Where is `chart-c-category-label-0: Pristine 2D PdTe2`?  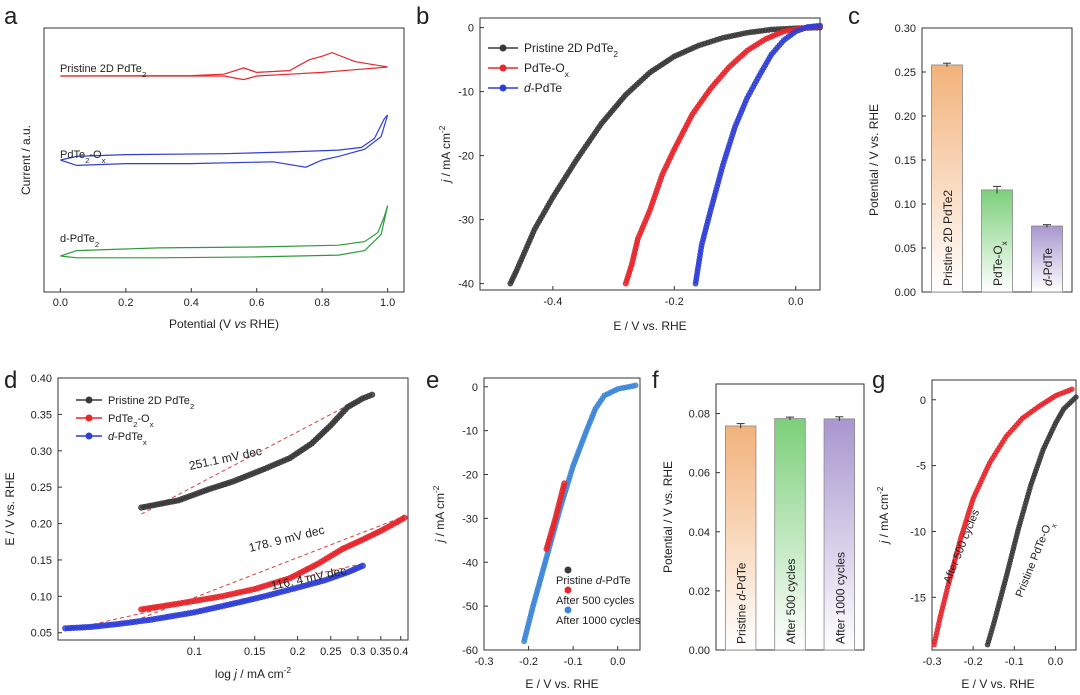 chart-c-category-label-0: Pristine 2D PdTe2 is located at coordinates (948, 238).